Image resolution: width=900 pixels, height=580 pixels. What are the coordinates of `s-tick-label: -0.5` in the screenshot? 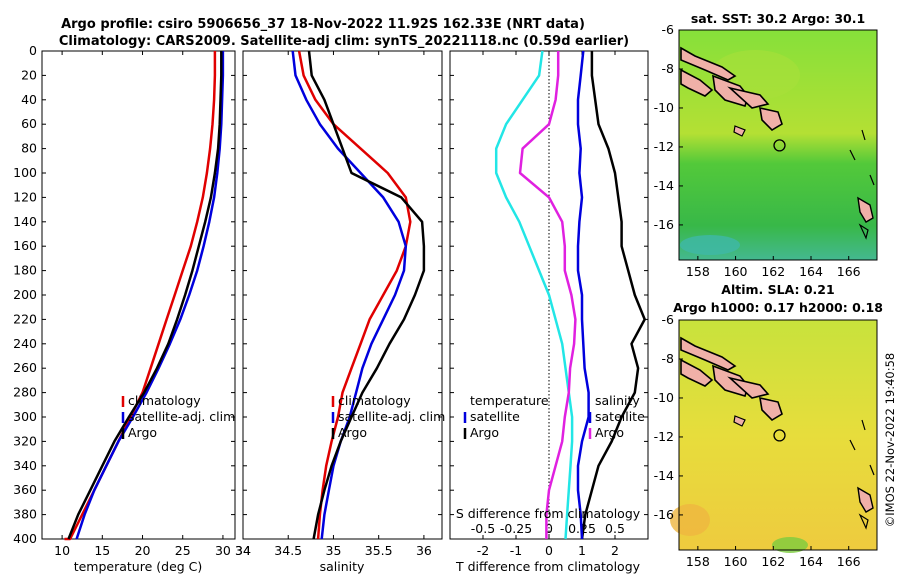 It's located at (483, 528).